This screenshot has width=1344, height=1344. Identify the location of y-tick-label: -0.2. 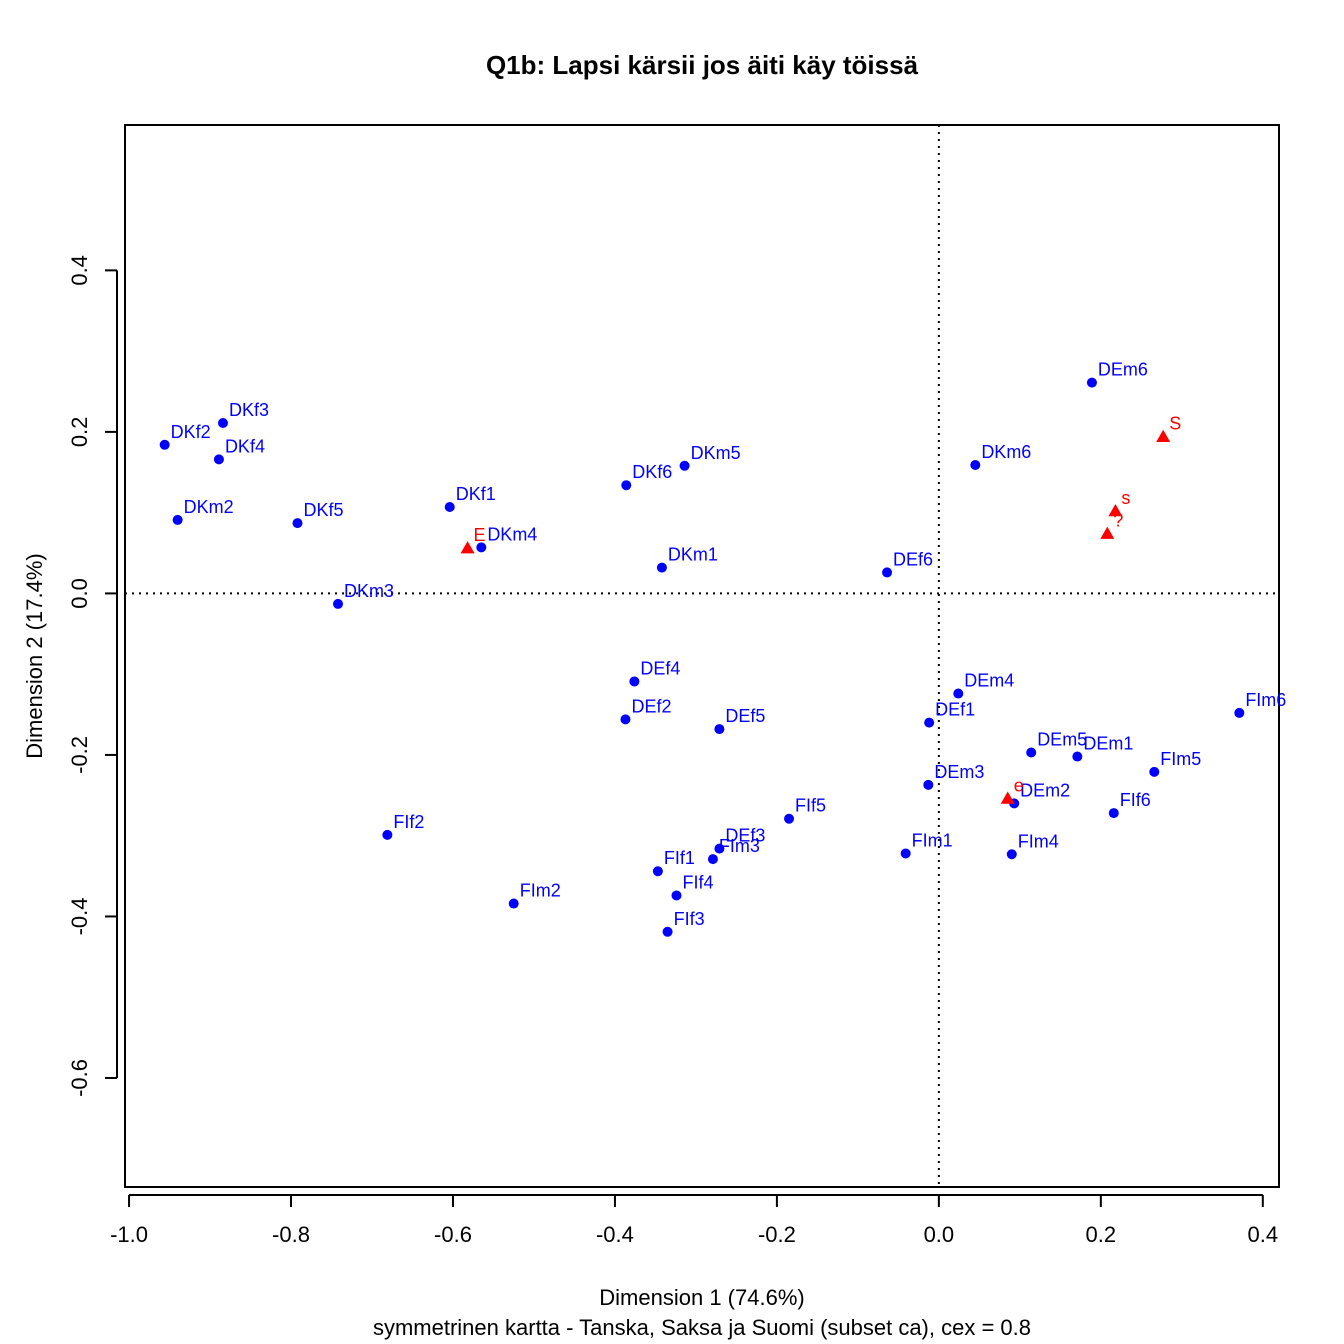
(79, 755).